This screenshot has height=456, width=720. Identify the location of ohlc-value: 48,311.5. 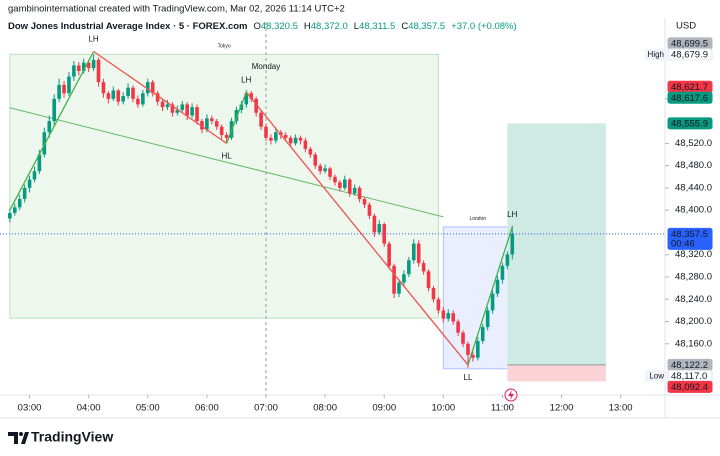
(377, 26).